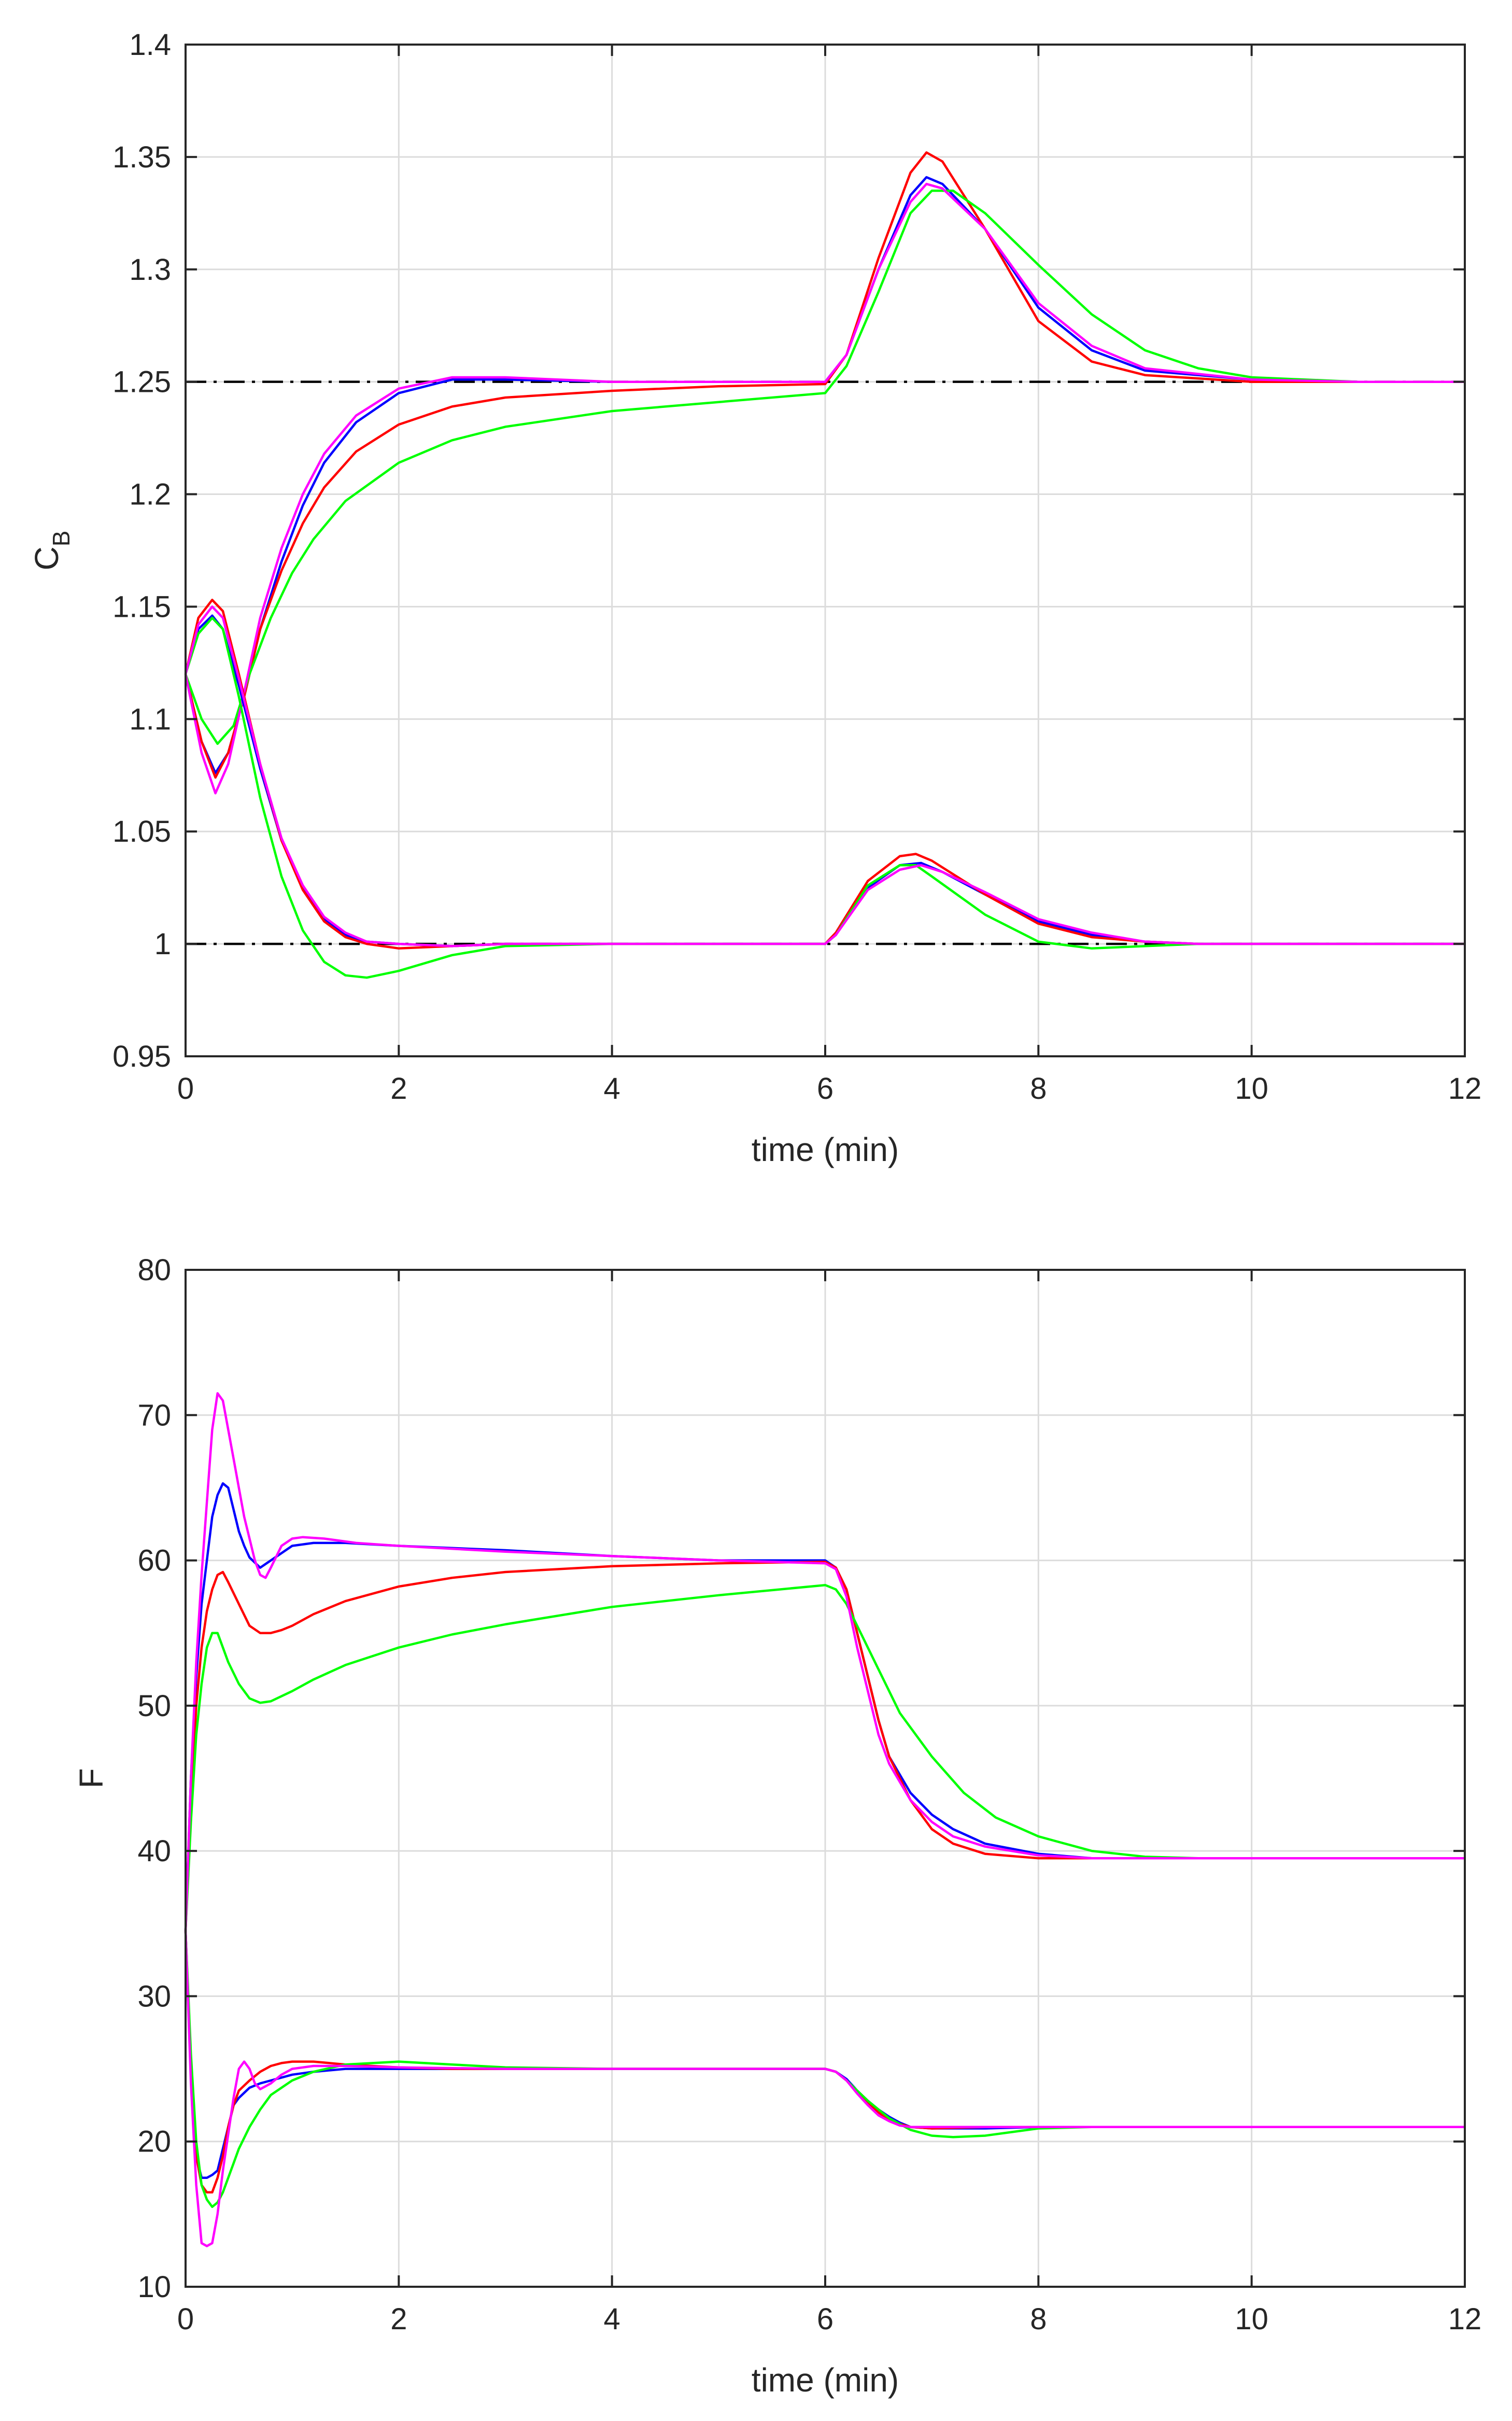 The image size is (1512, 2421). I want to click on svg-text: CB, so click(51, 551).